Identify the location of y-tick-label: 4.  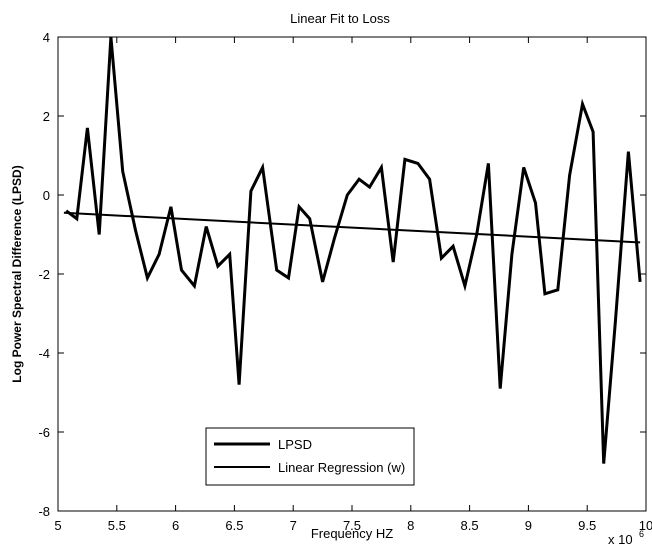
(46, 37).